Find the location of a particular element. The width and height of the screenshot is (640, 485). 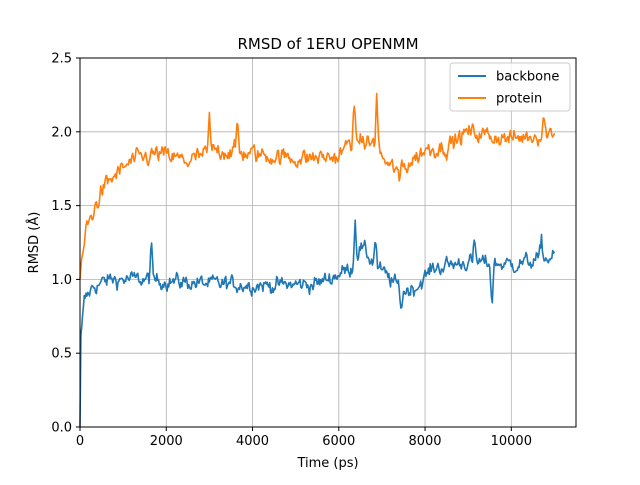

y-tick-label: 0.0 is located at coordinates (61, 428).